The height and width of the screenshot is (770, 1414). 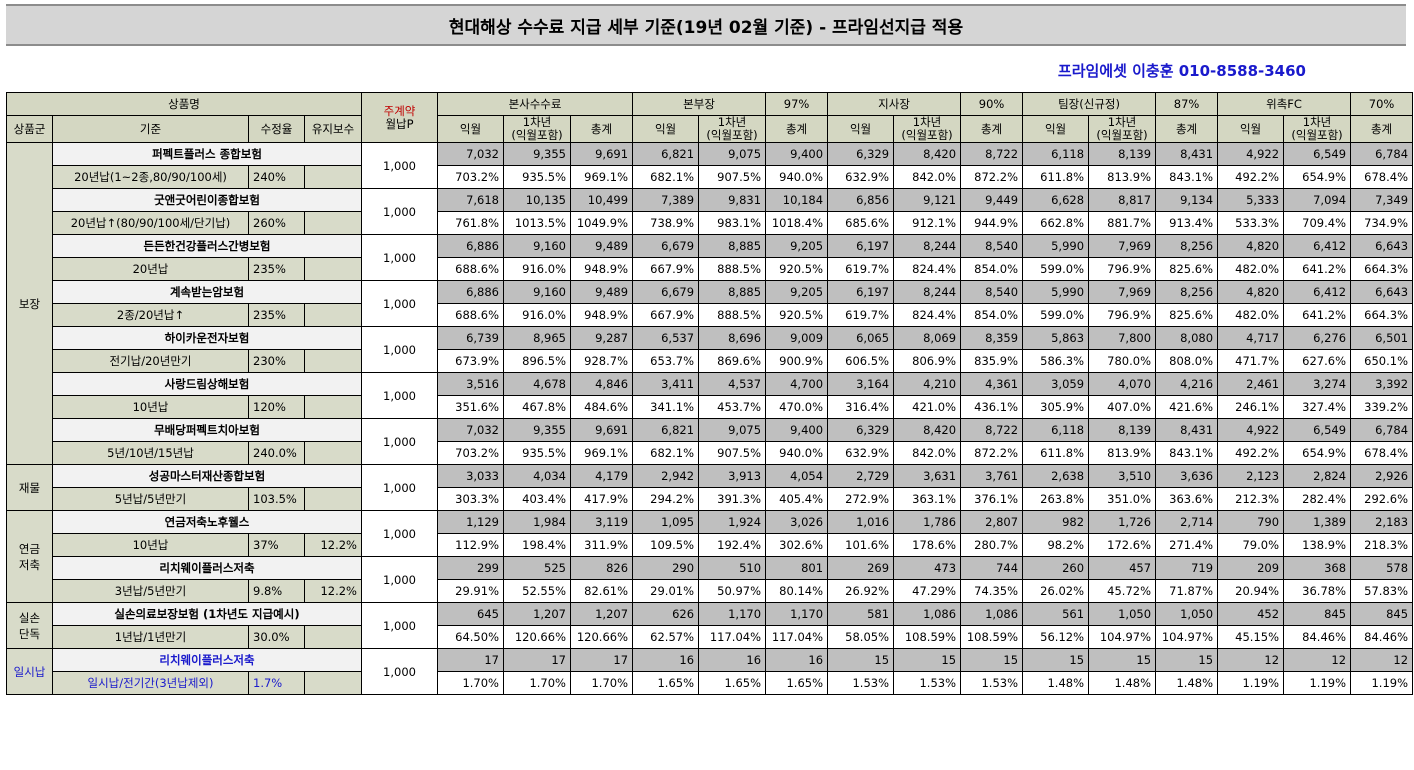 I want to click on commission-rate: 98.2%, so click(x=1056, y=545).